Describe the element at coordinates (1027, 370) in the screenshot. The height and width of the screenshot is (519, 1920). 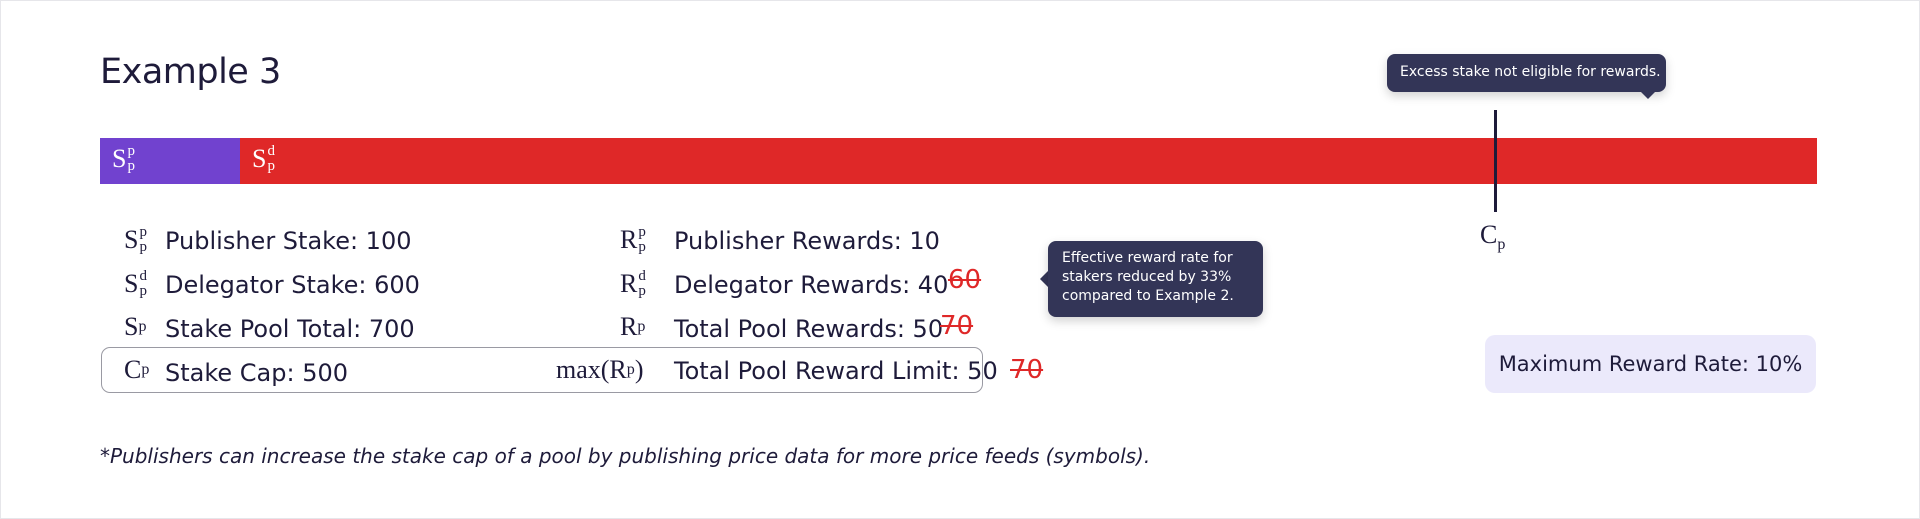
I see `reward-limit-previous-value: 70` at that location.